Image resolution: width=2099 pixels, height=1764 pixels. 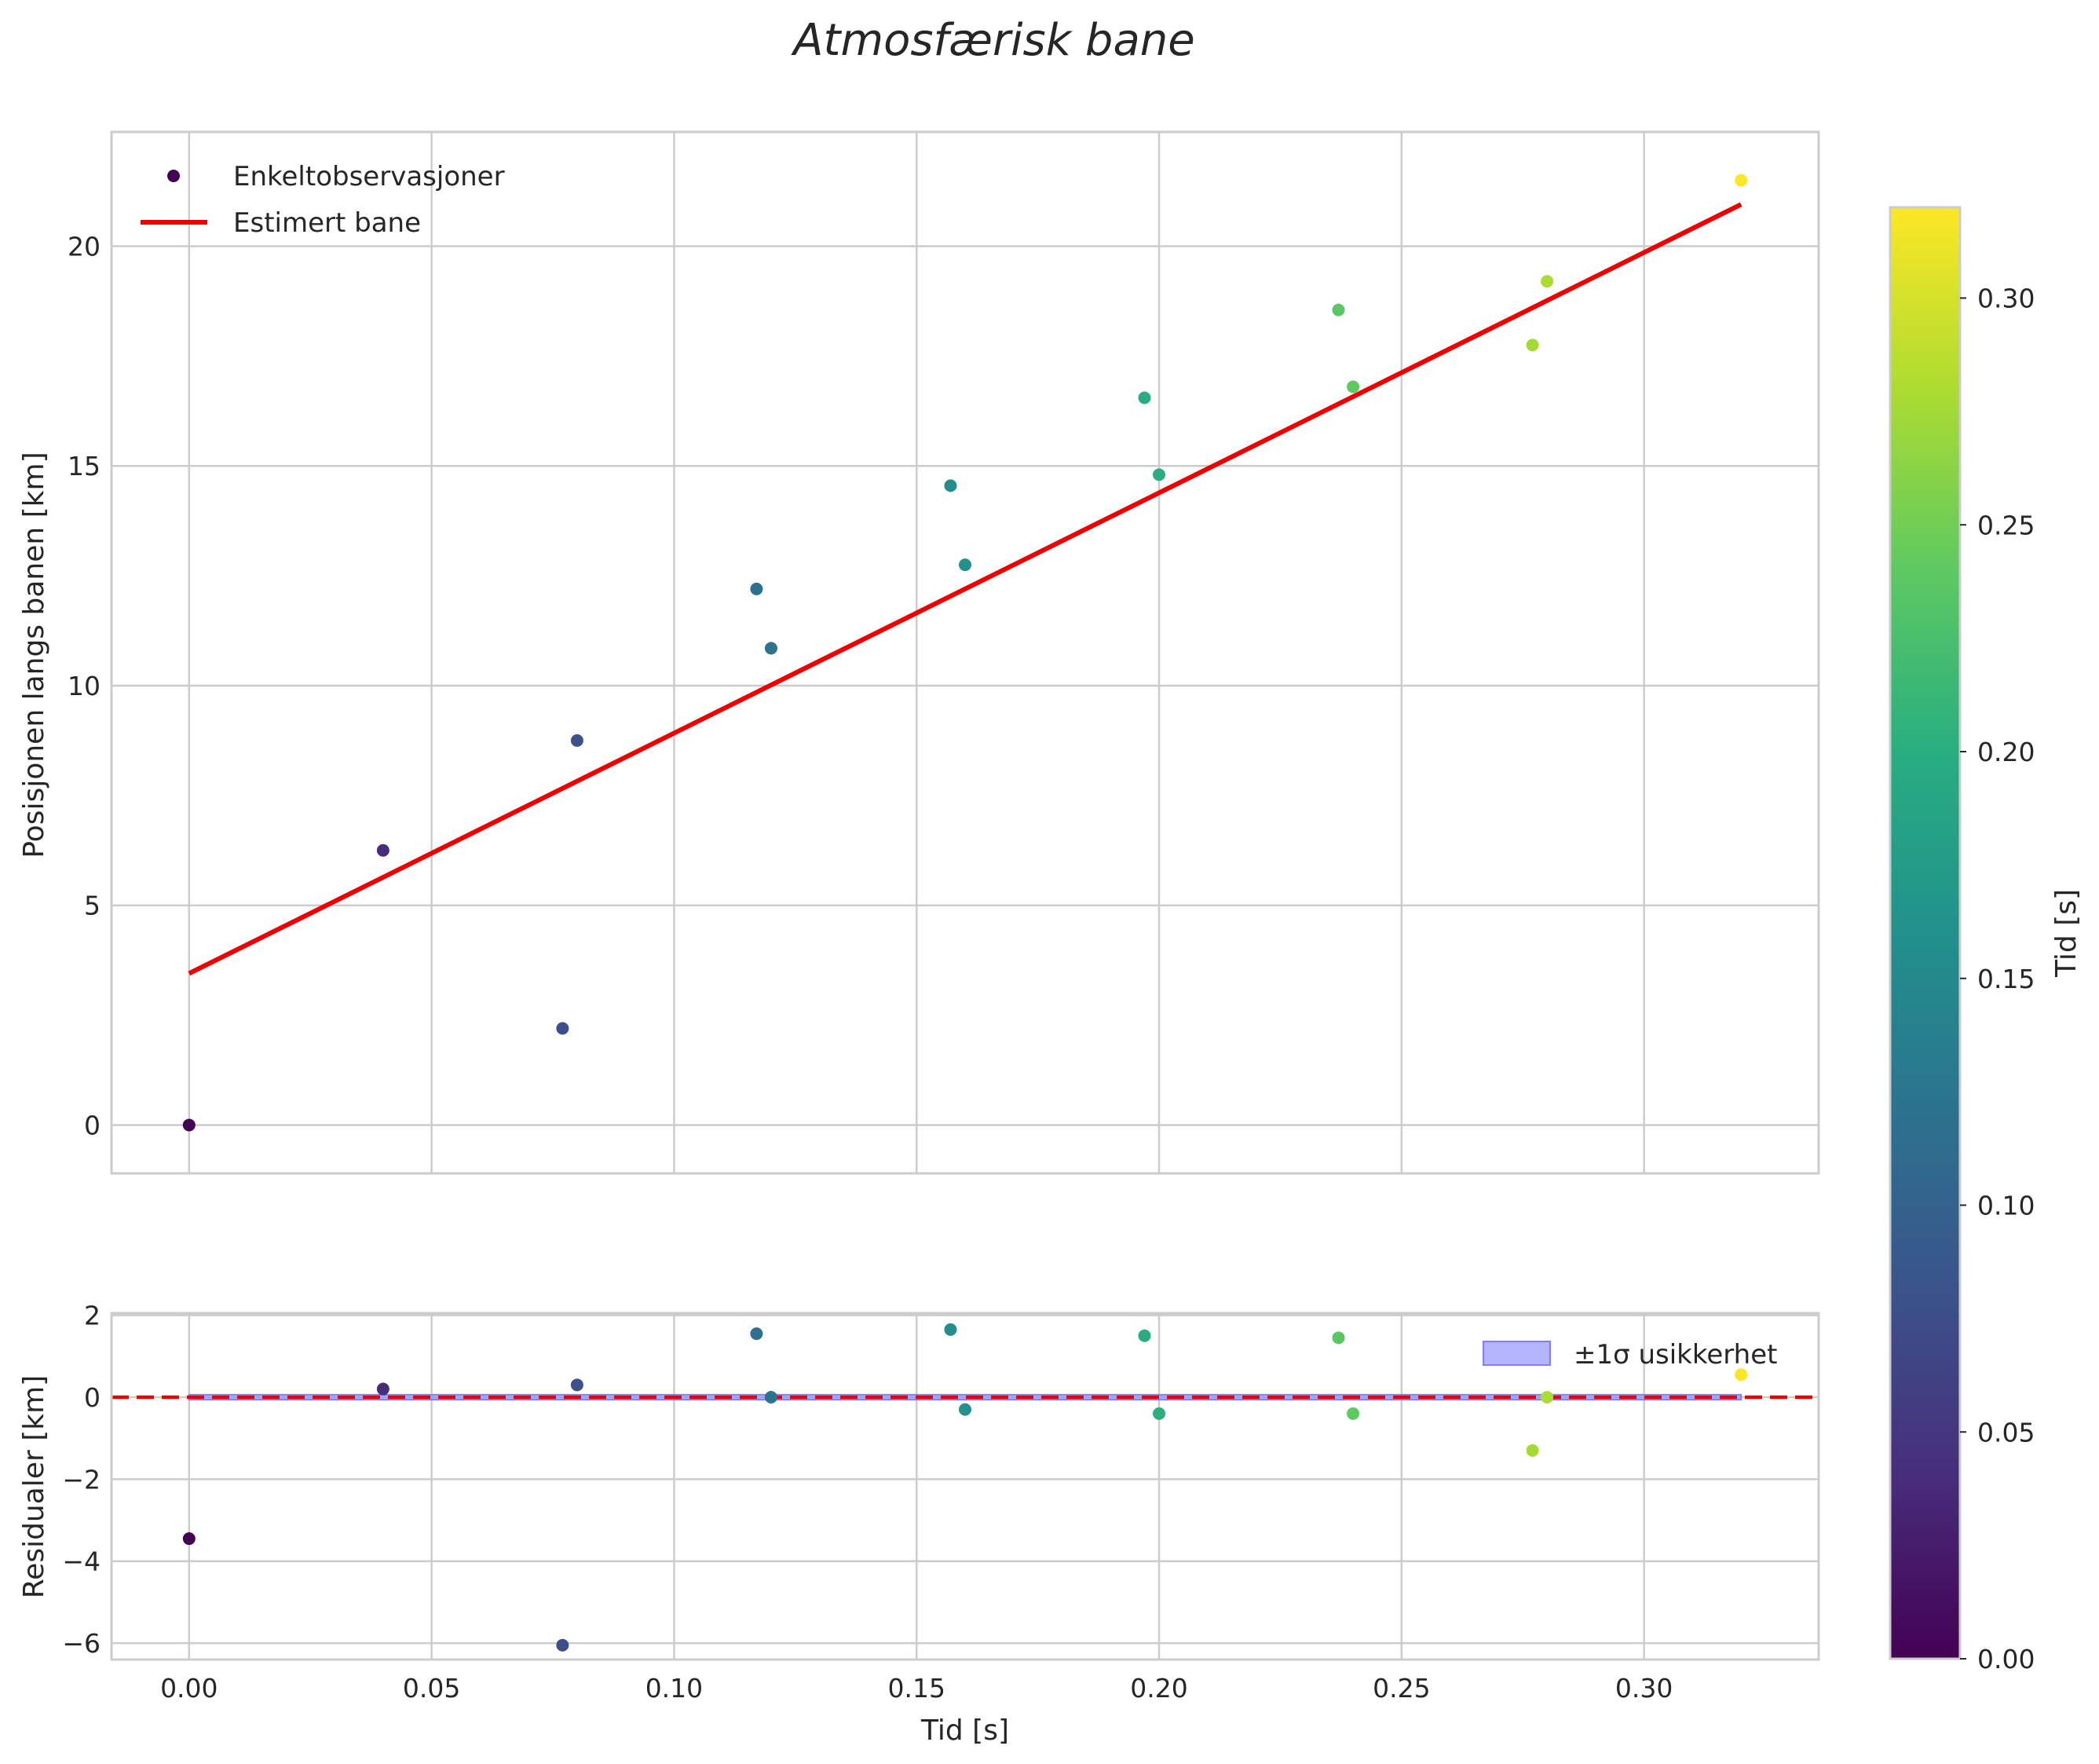 I want to click on top-panel-y-ticks: 0 5 10 15 20, so click(x=84, y=685).